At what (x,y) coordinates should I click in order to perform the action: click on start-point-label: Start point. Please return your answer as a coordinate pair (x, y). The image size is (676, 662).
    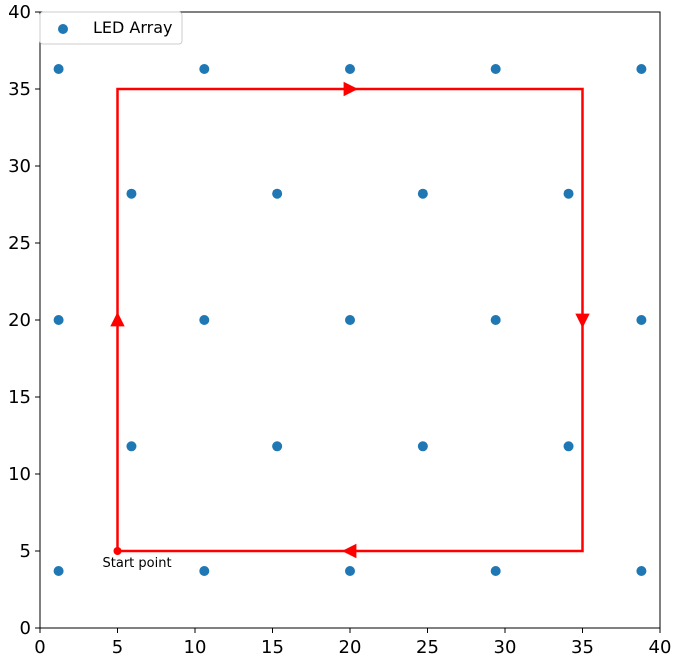
    Looking at the image, I should click on (137, 563).